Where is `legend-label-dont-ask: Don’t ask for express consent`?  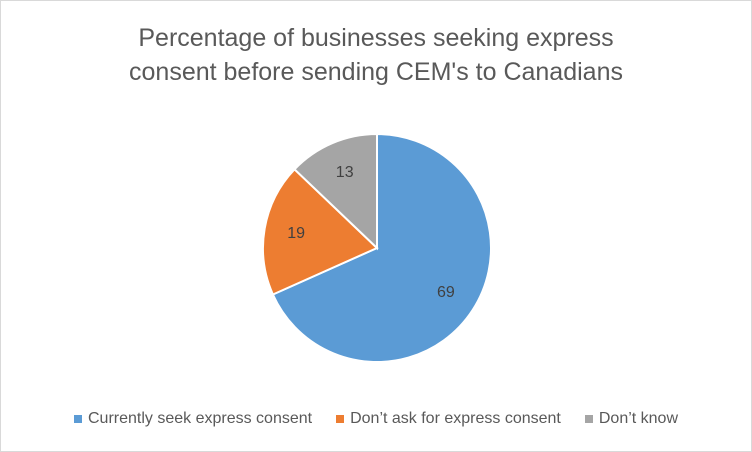 legend-label-dont-ask: Don’t ask for express consent is located at coordinates (455, 418).